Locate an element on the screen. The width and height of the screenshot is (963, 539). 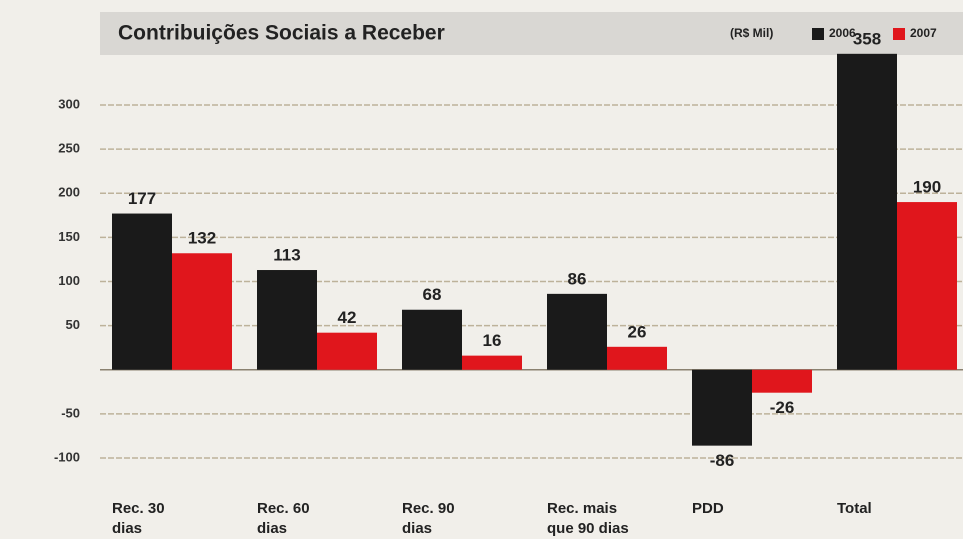
y-tick-label: -100 is located at coordinates (67, 456).